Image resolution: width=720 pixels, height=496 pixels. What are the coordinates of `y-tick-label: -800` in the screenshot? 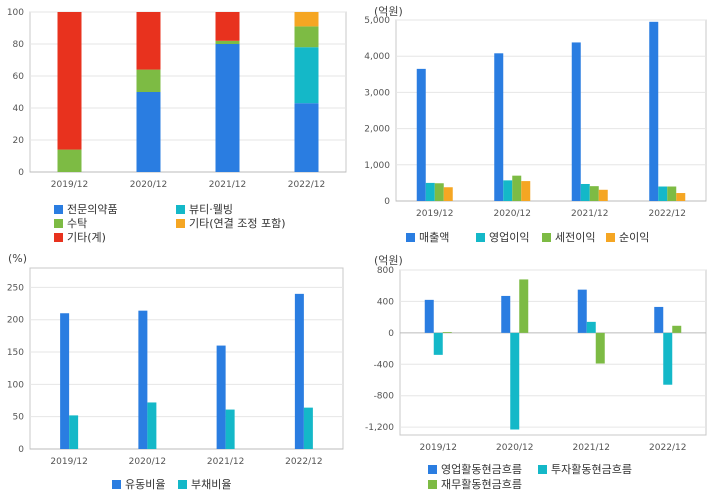 It's located at (384, 397).